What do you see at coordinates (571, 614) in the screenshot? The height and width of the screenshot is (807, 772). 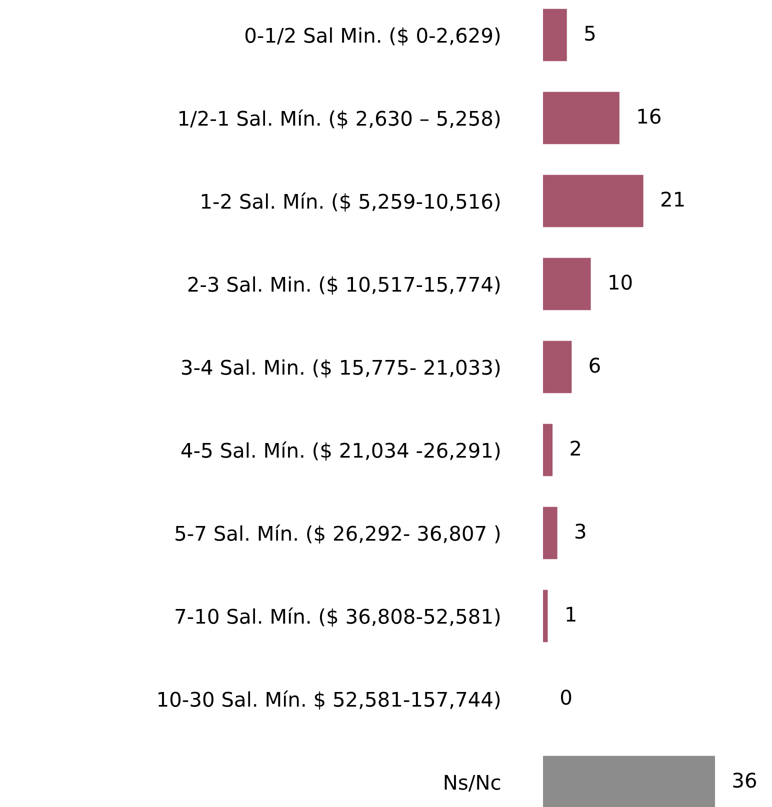 I see `data-label: 1` at bounding box center [571, 614].